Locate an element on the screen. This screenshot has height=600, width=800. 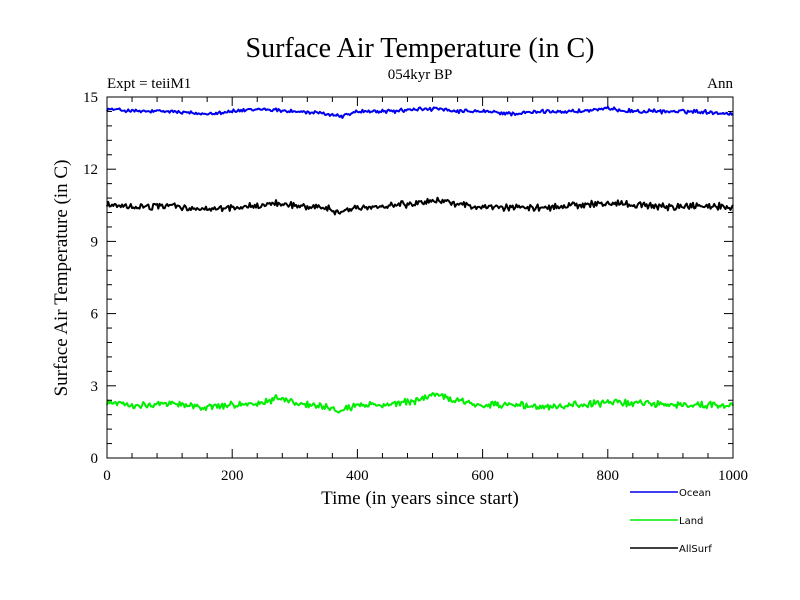
x-tick-label: 800 is located at coordinates (608, 476).